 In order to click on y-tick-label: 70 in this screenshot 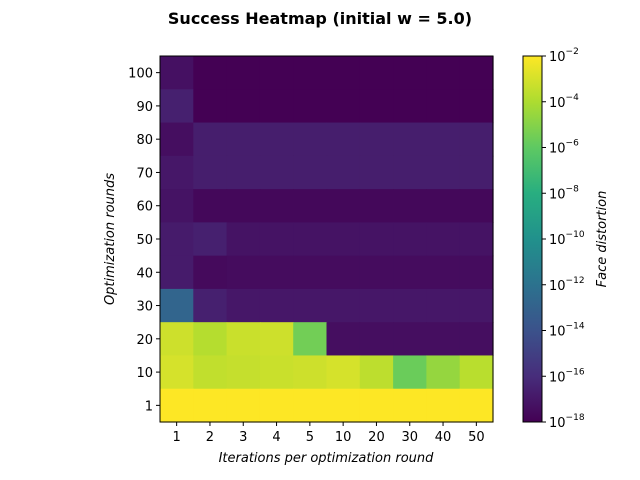, I will do `click(144, 173)`.